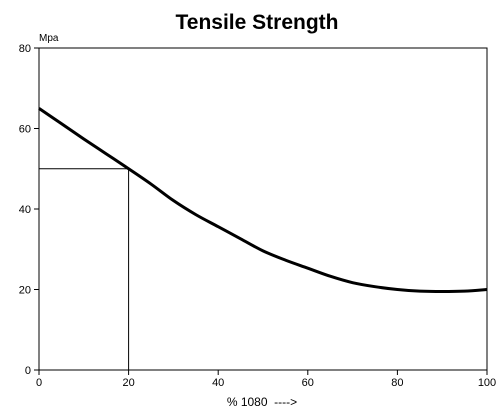 This screenshot has height=410, width=497. What do you see at coordinates (308, 383) in the screenshot?
I see `x-tick-label: 60` at bounding box center [308, 383].